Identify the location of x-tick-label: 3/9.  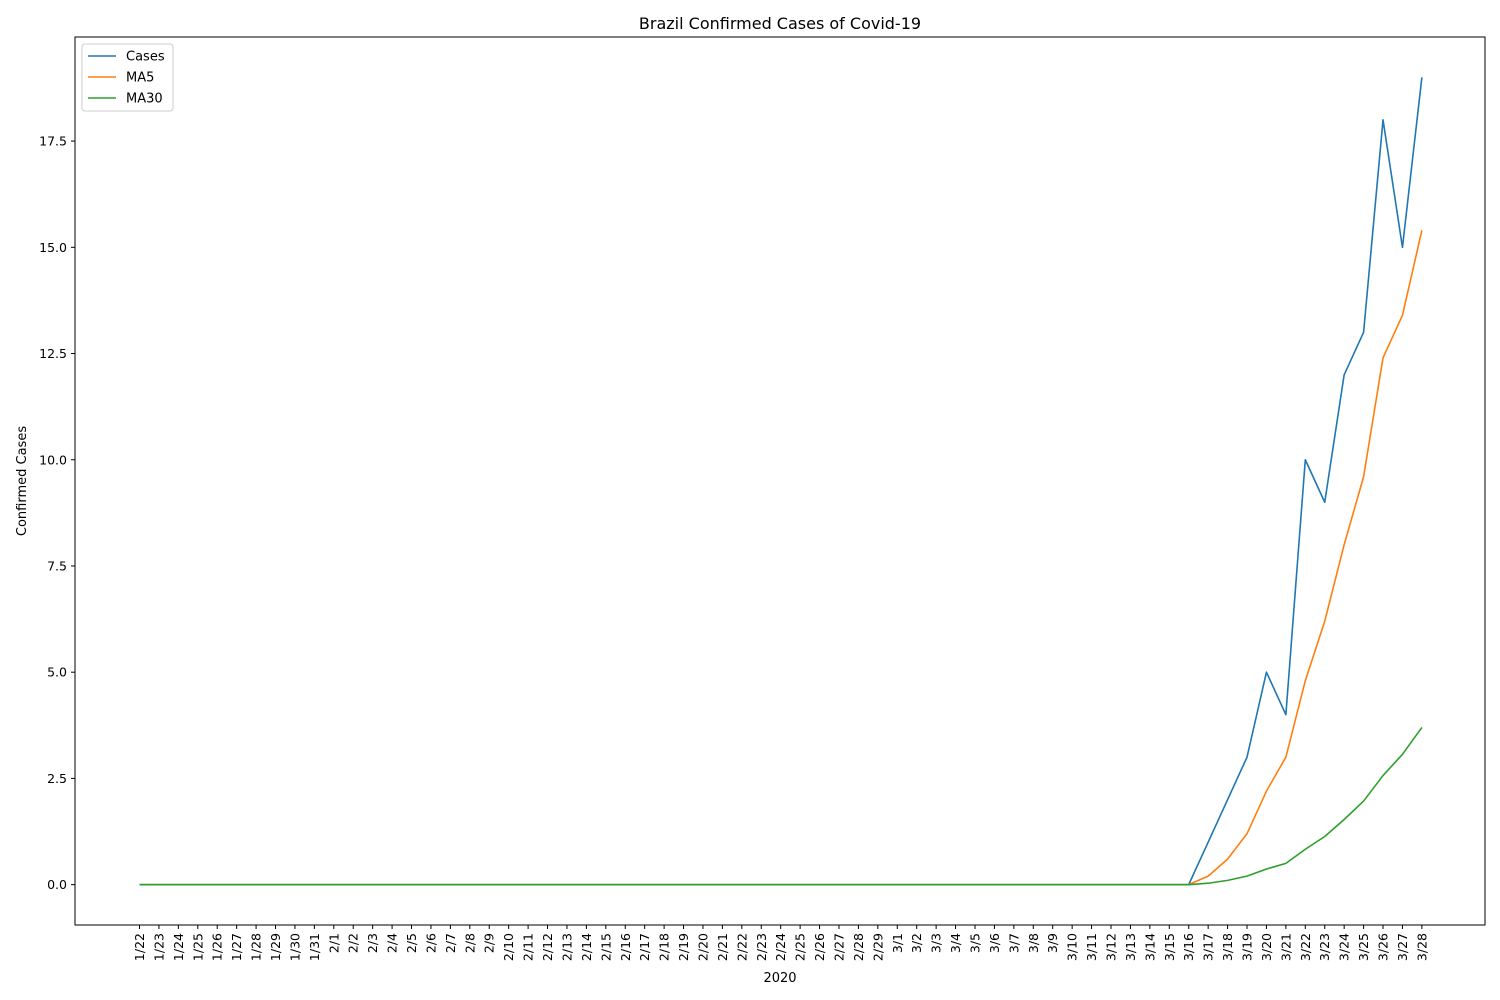
(1052, 943).